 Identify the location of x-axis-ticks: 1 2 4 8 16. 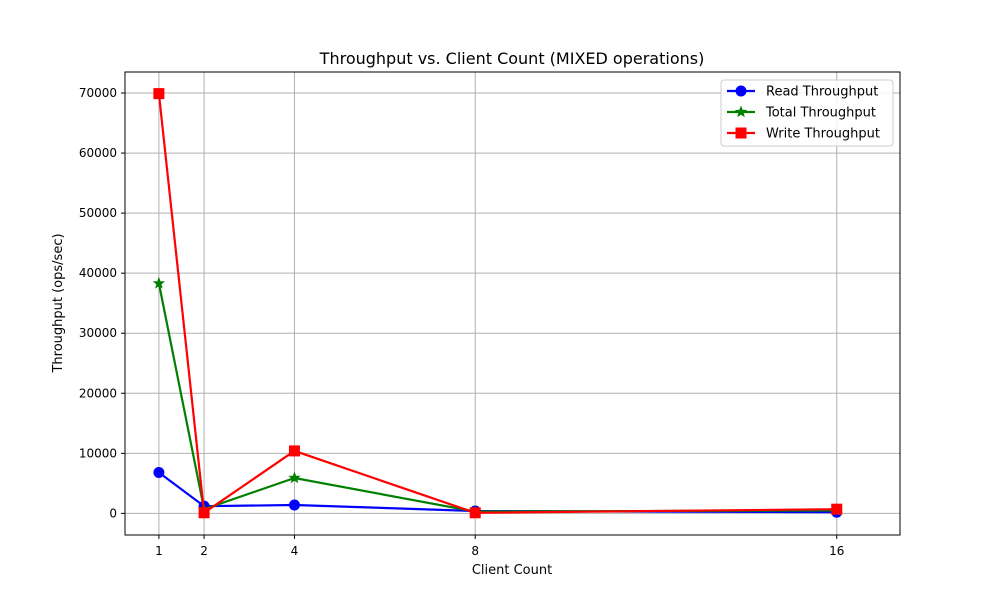
(499, 546).